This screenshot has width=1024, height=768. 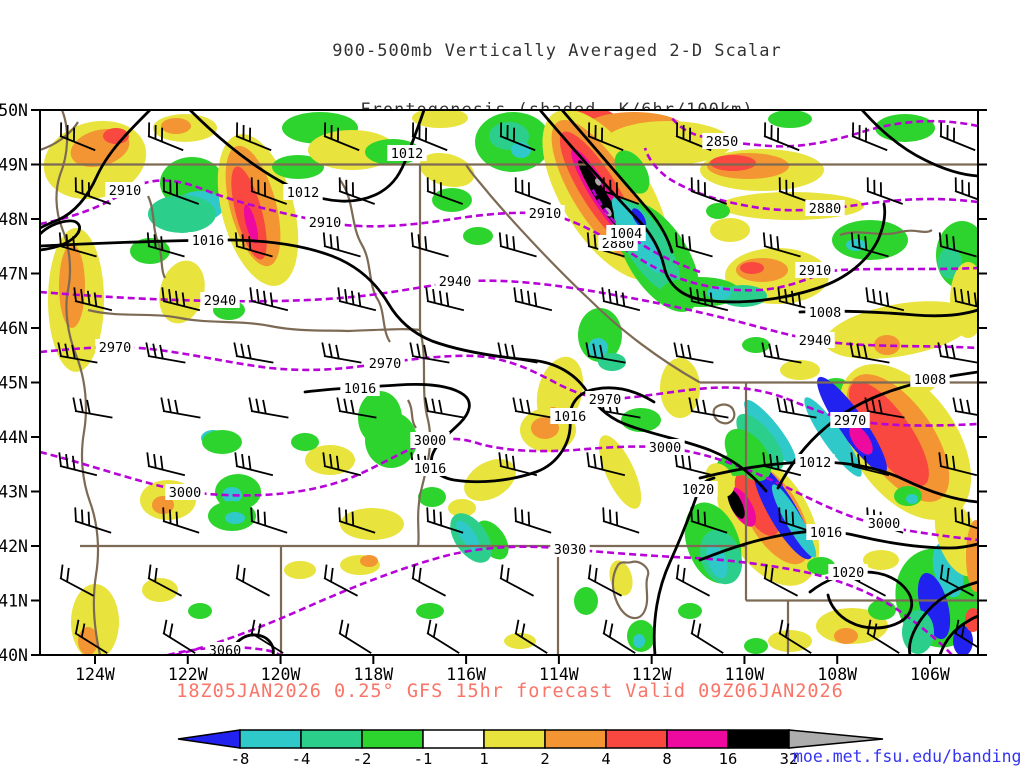 What do you see at coordinates (848, 573) in the screenshot?
I see `mslp-contour-label: 1020` at bounding box center [848, 573].